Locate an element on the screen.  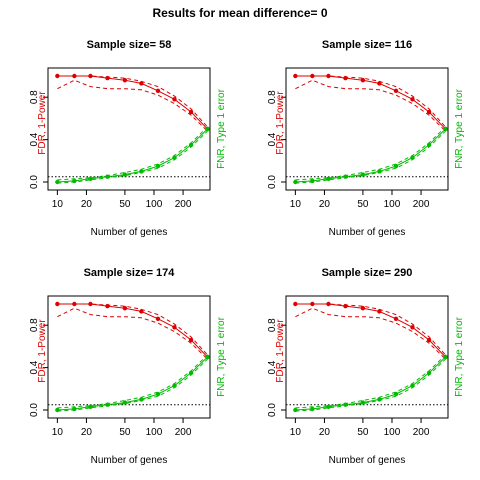
panel-title: Sample size= 290 is located at coordinates (367, 273).